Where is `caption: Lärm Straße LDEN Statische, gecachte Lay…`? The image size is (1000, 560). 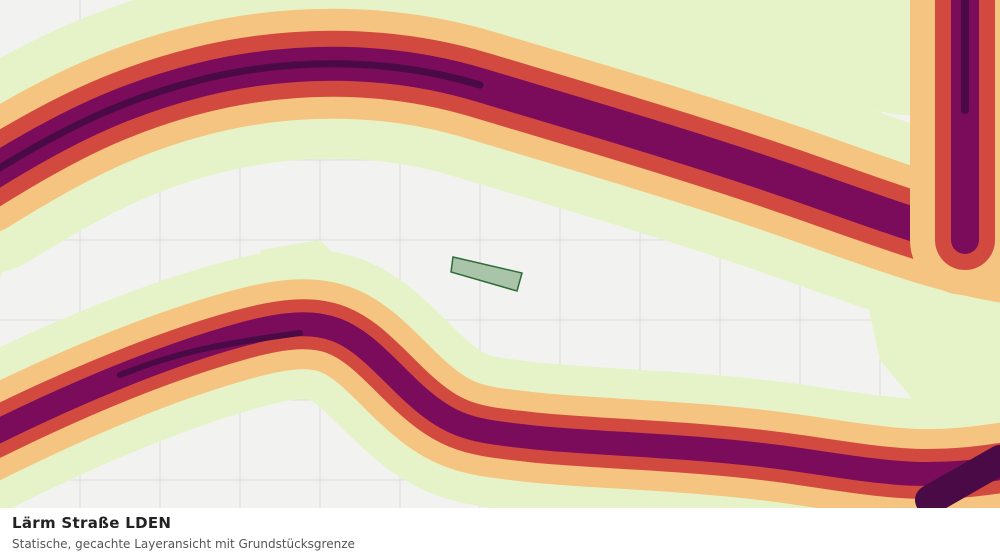 caption: Lärm Straße LDEN Statische, gecachte Lay… is located at coordinates (500, 534).